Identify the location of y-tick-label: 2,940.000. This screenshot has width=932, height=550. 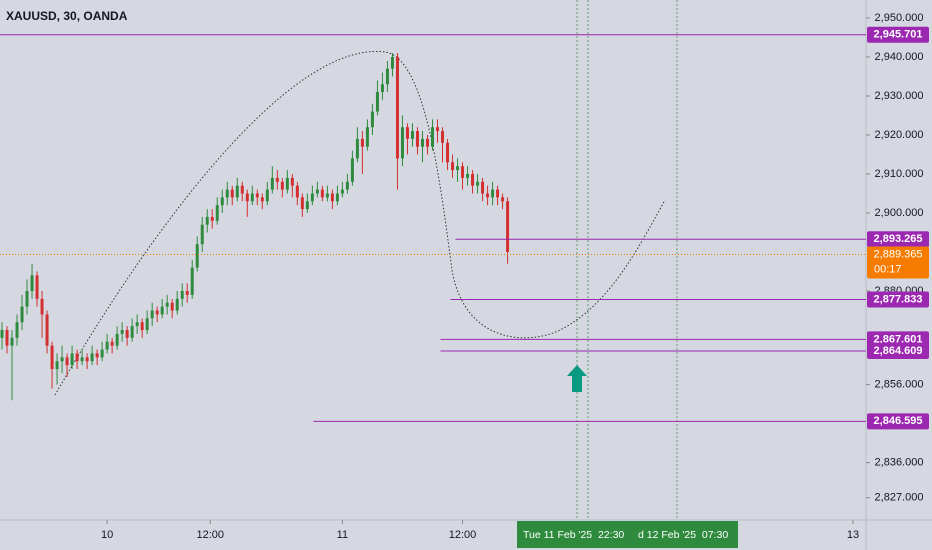
(899, 57).